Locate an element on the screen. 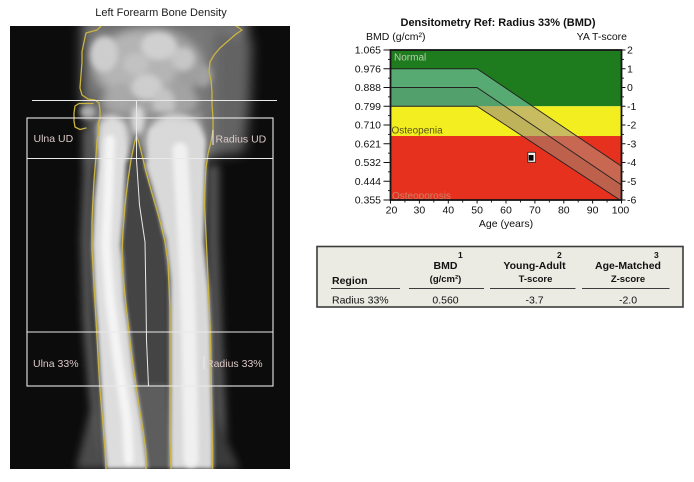  svg-text: 30 is located at coordinates (420, 211).